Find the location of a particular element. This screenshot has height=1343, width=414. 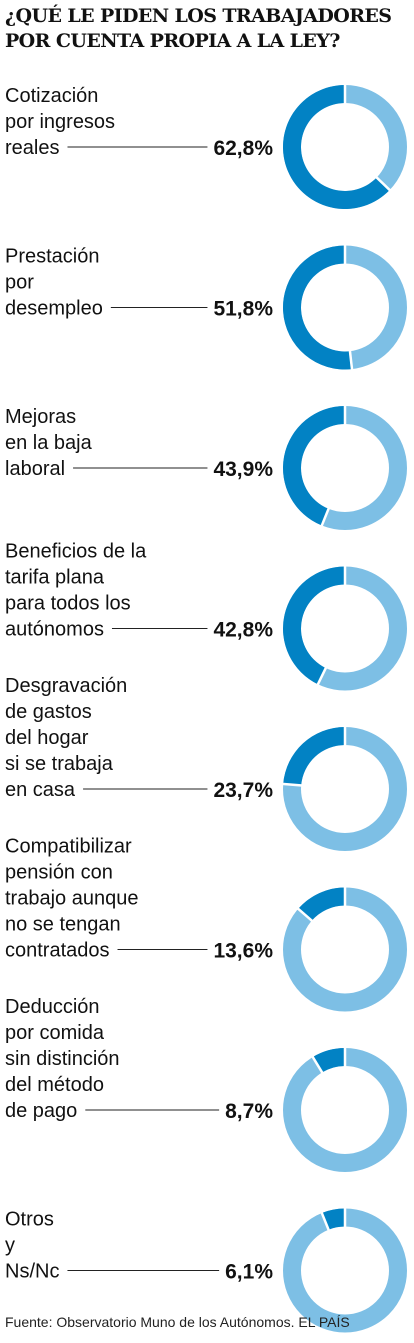

percent-label: 43,9% is located at coordinates (243, 469).